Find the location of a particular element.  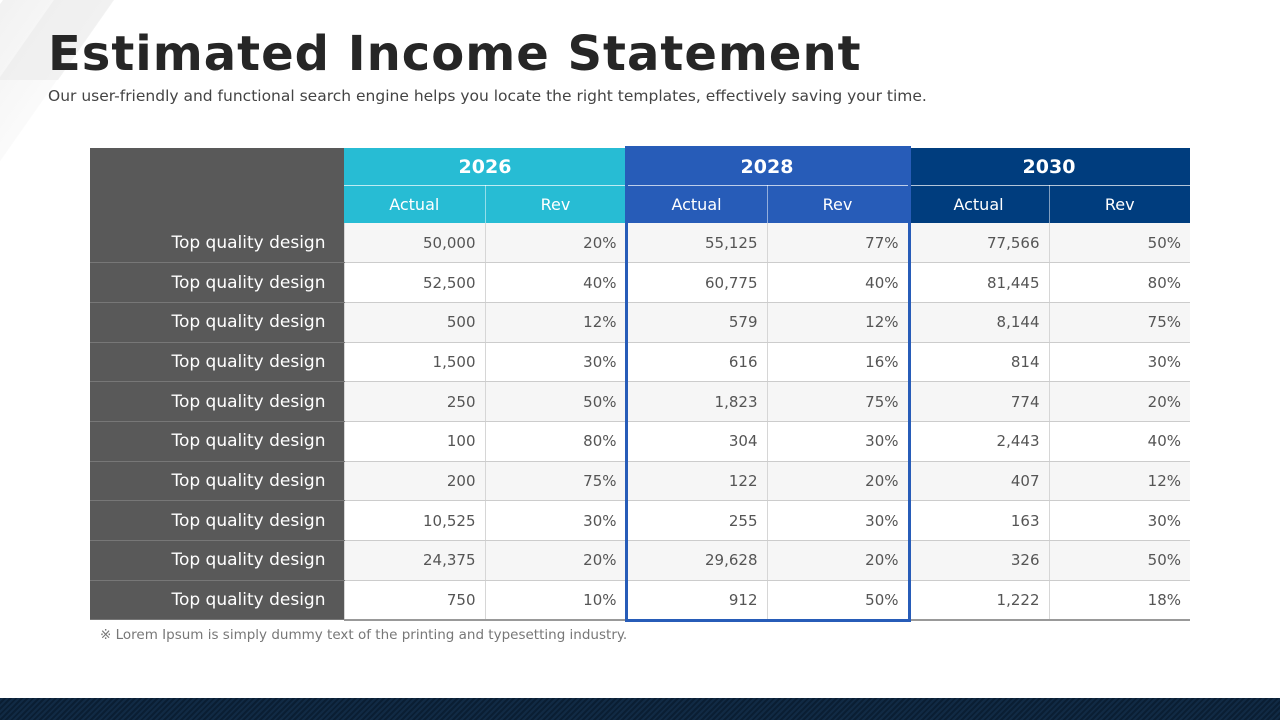

actual-cell: 1,823 is located at coordinates (696, 401).